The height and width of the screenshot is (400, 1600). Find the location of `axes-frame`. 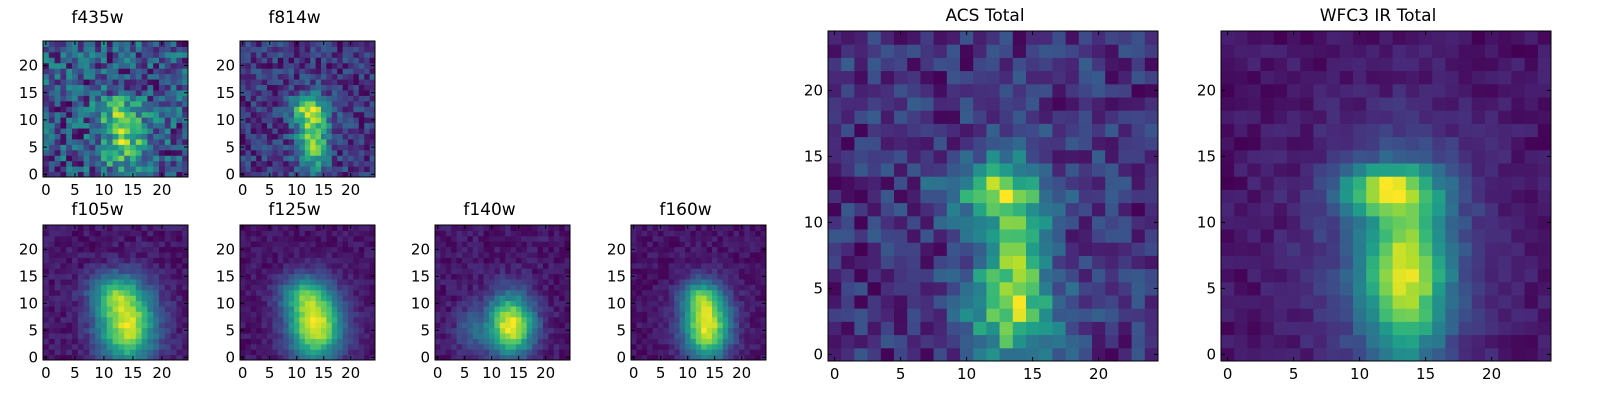

axes-frame is located at coordinates (307, 292).